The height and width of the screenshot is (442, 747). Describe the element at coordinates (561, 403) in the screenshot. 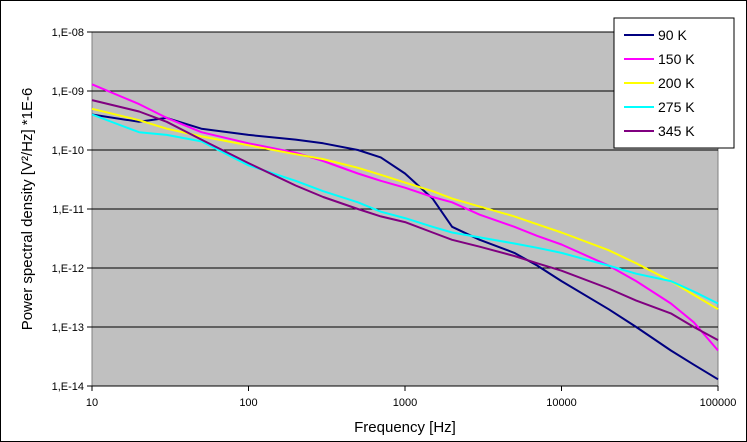

I see `x-tick-label-3: 10000` at that location.